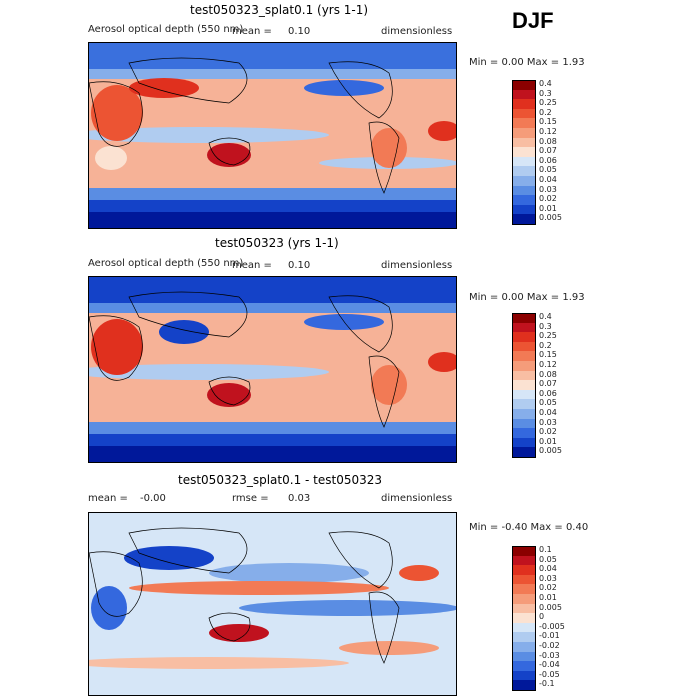 This screenshot has height=700, width=700. Describe the element at coordinates (272, 74) in the screenshot. I see `panel1-arctic-edge` at that location.